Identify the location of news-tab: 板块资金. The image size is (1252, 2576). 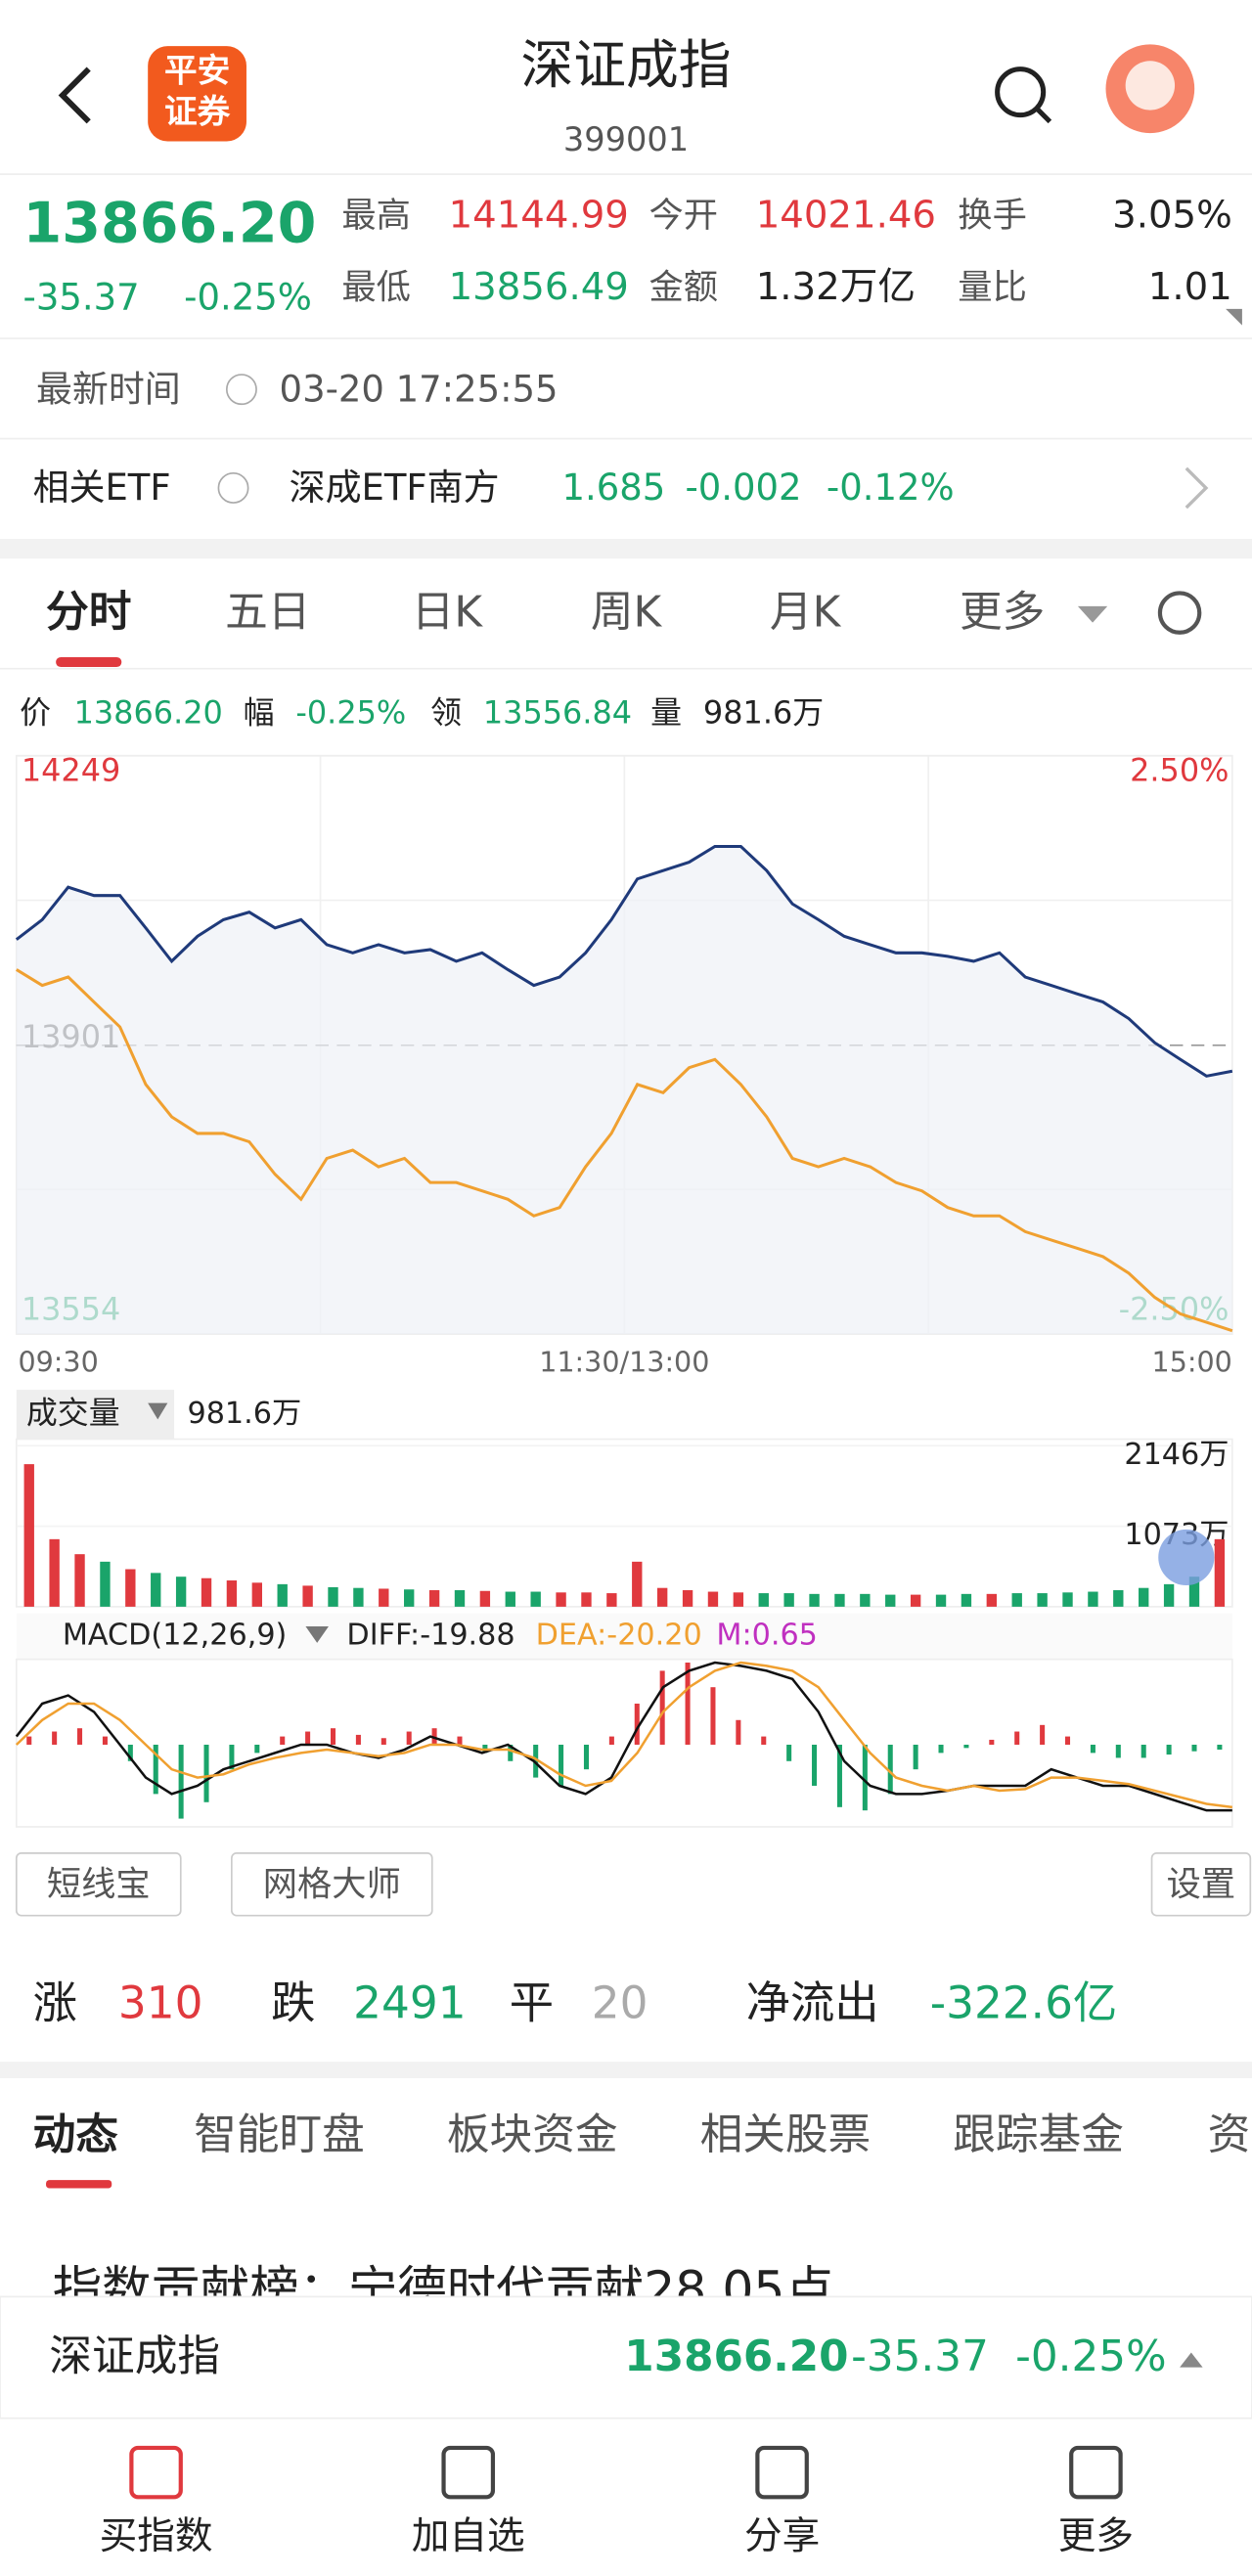
(532, 2135).